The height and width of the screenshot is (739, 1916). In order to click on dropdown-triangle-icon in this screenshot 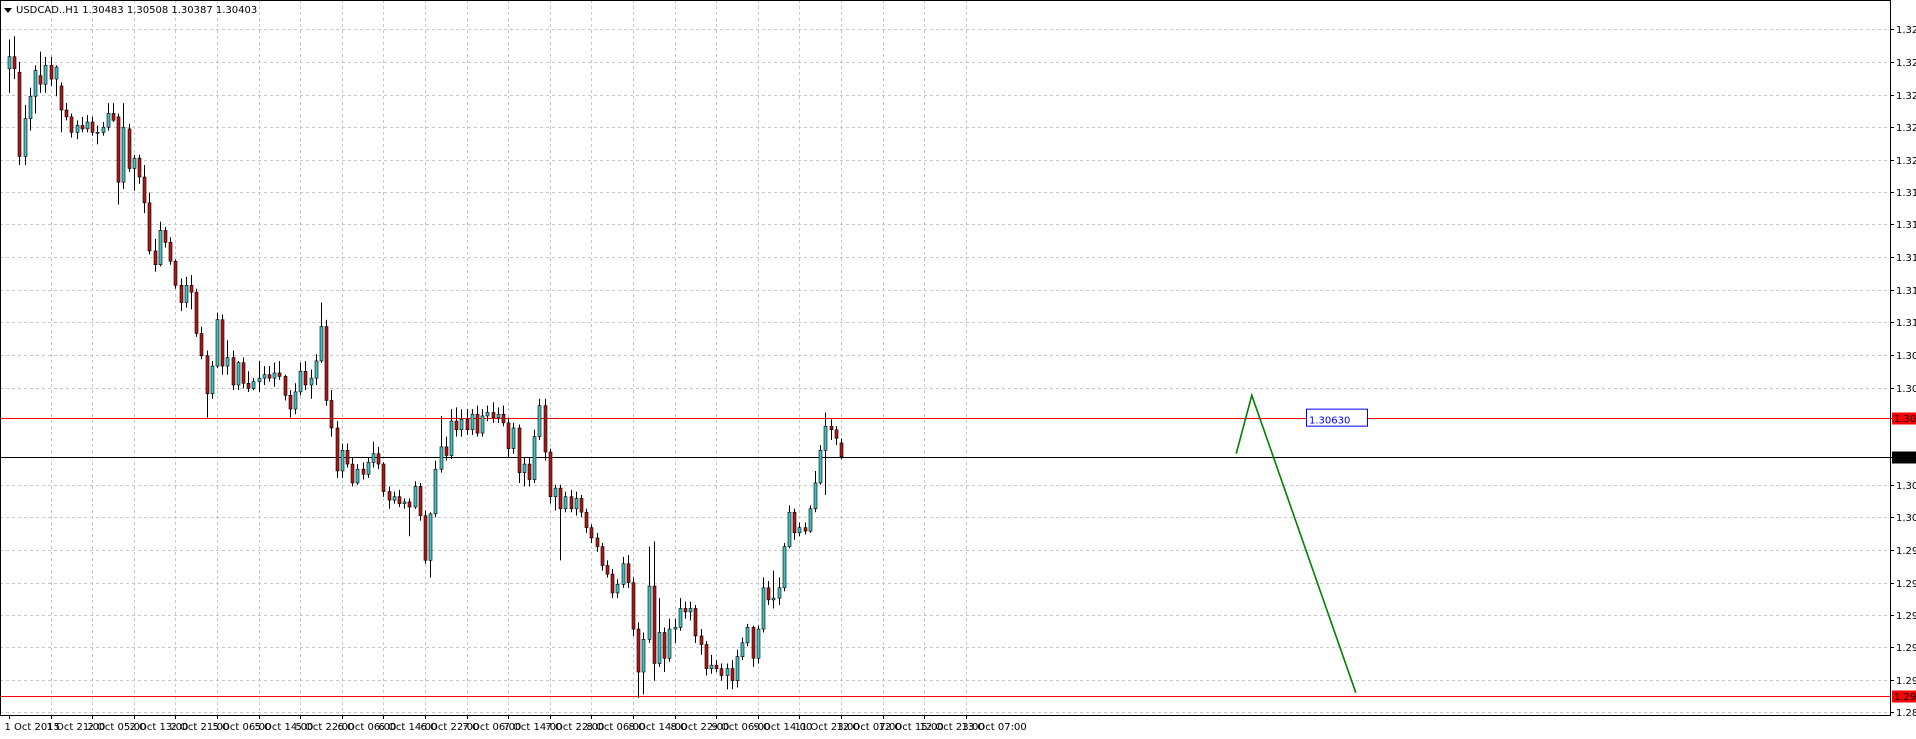, I will do `click(8, 10)`.